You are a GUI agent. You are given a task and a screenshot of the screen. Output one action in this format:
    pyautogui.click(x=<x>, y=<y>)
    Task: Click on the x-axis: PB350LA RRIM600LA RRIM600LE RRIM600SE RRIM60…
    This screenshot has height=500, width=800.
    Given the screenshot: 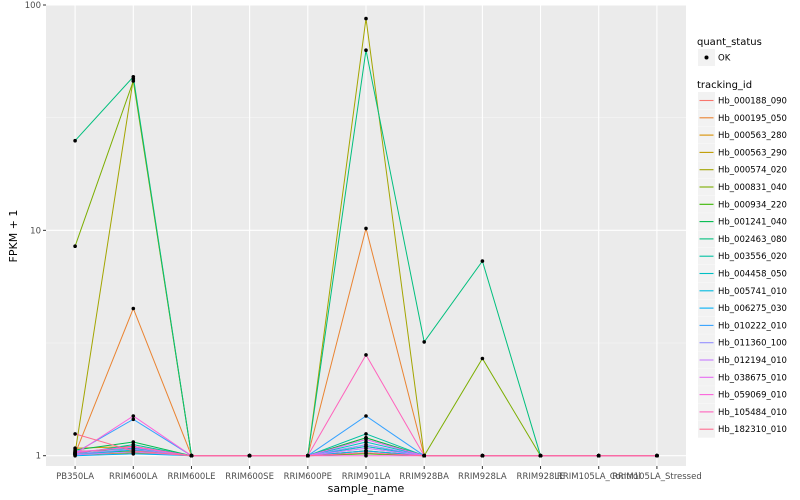 What is the action you would take?
    pyautogui.click(x=379, y=474)
    